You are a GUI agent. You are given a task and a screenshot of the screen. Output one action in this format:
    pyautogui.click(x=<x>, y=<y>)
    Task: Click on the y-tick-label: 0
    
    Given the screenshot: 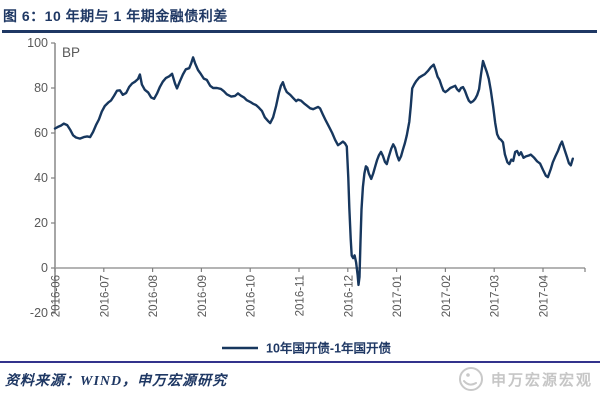 What is the action you would take?
    pyautogui.click(x=44, y=268)
    